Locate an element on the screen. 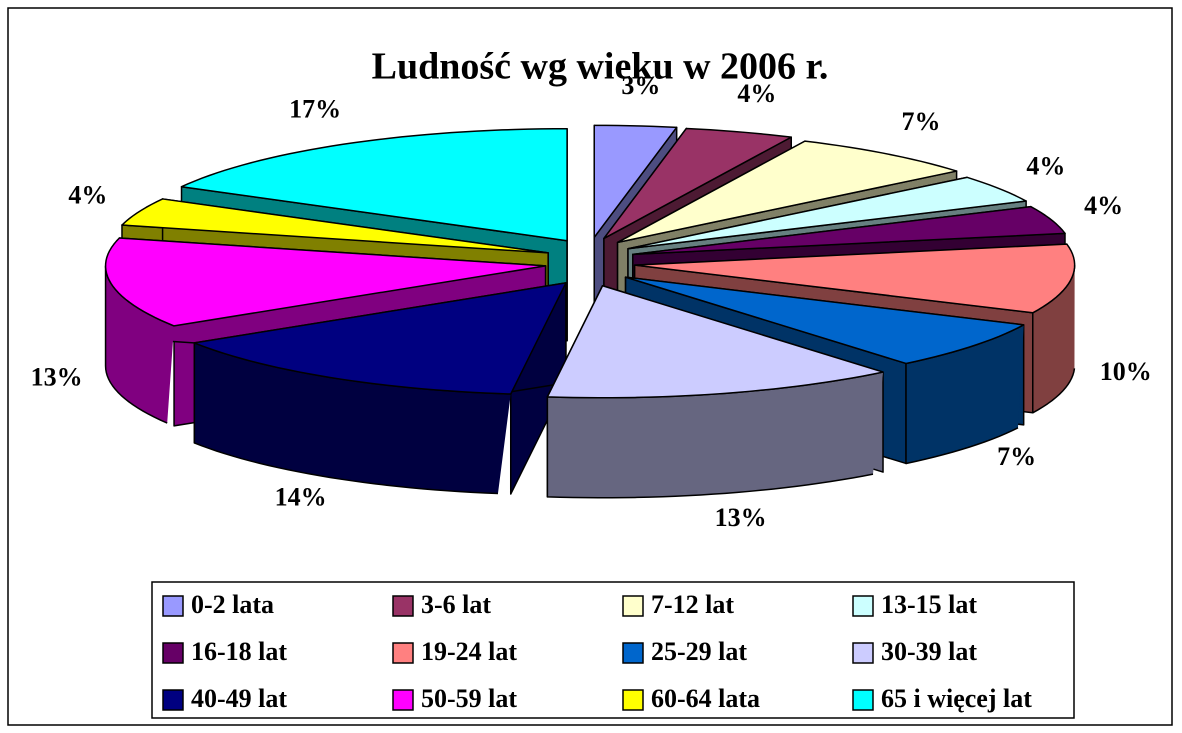  value-label: 3% is located at coordinates (640, 85).